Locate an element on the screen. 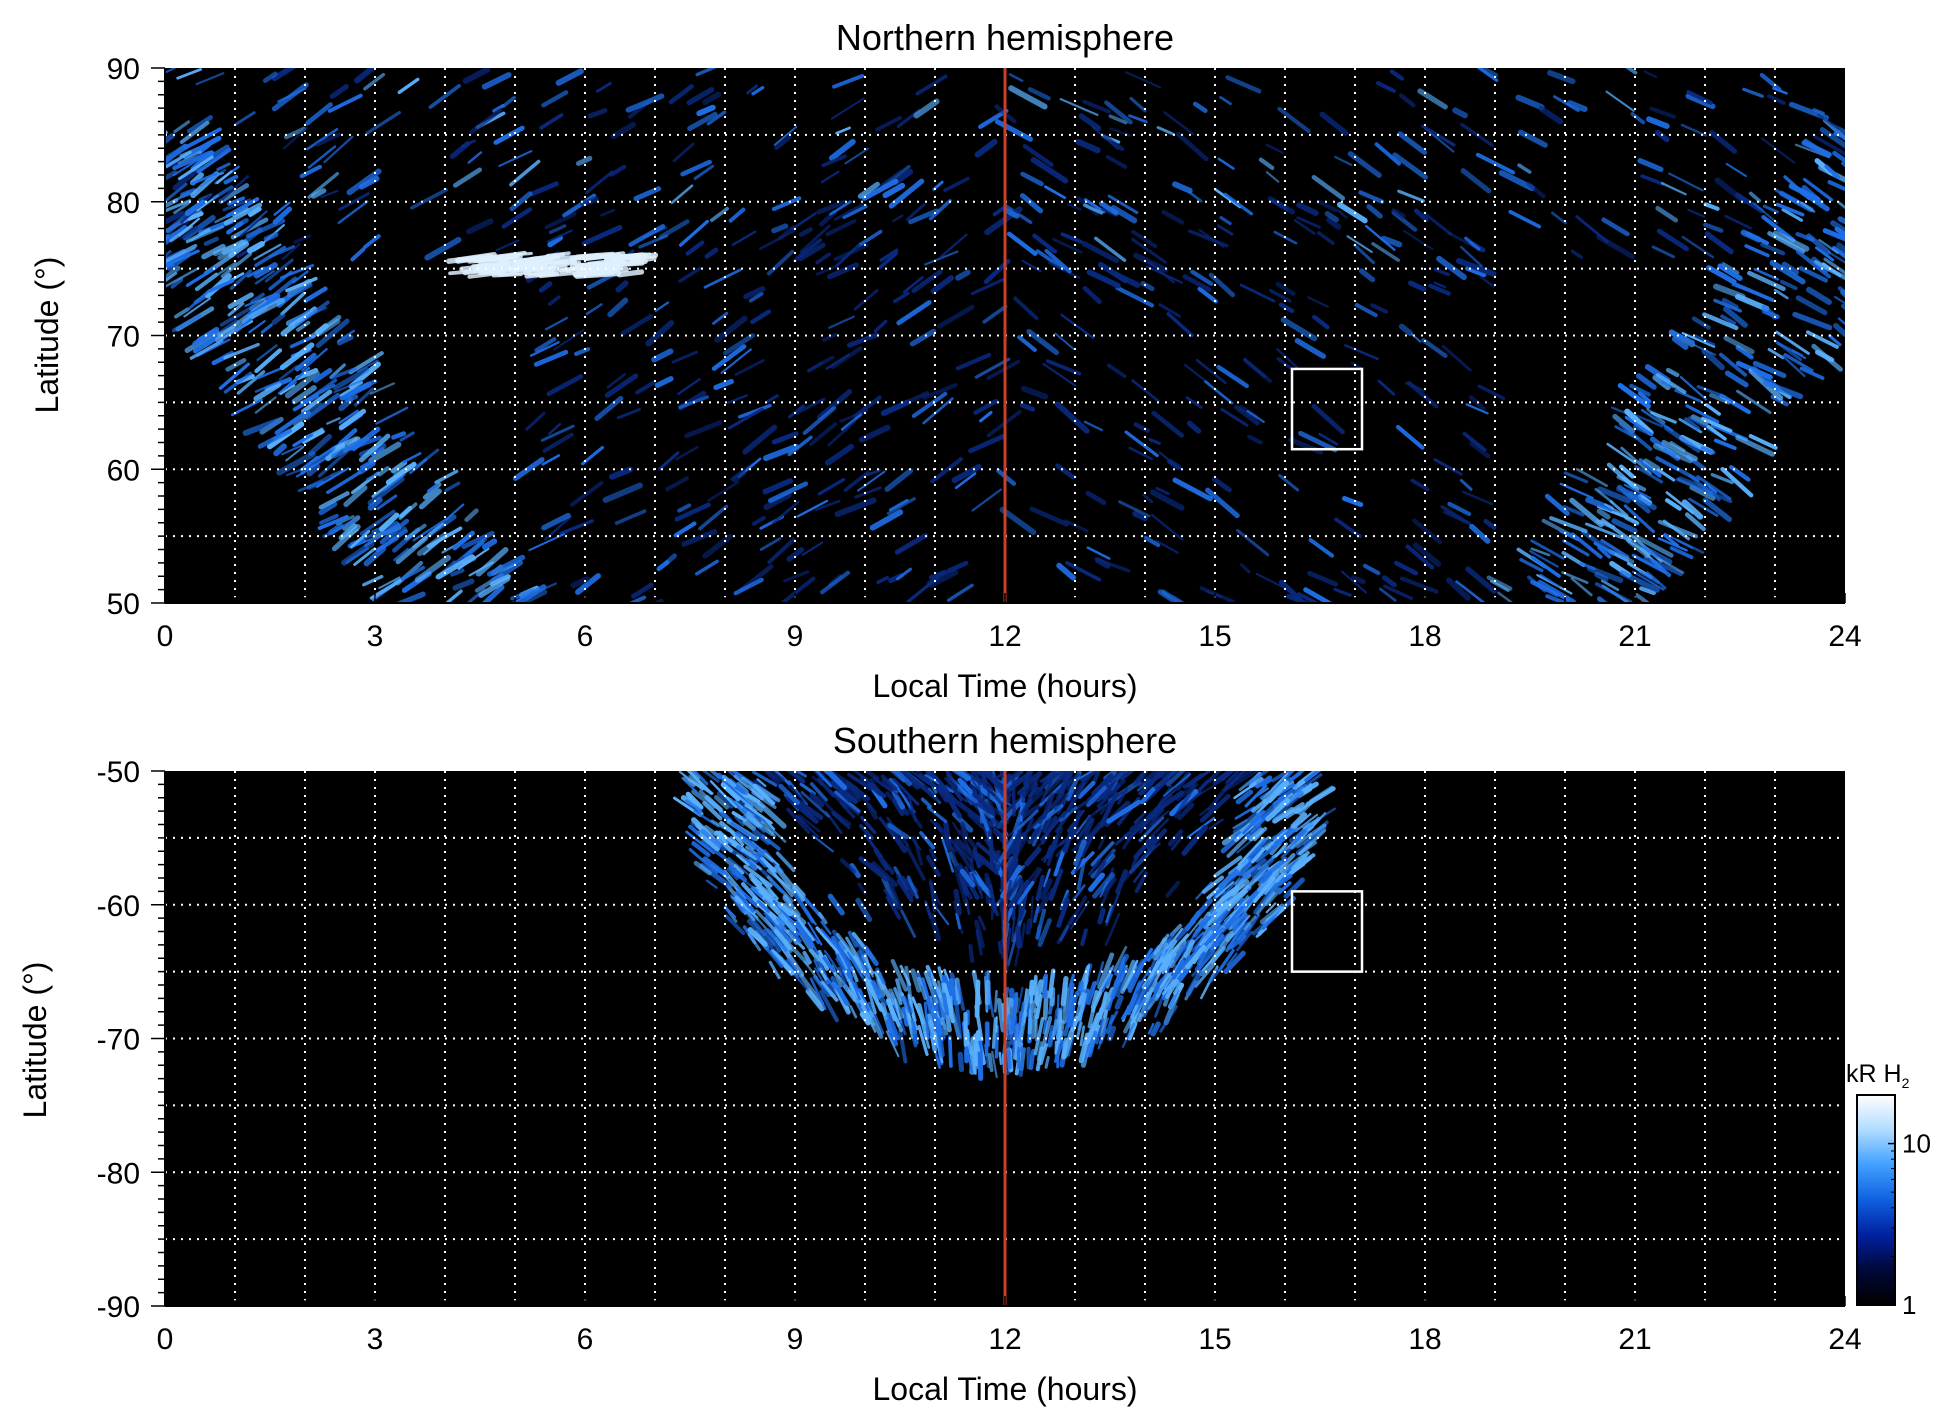 This screenshot has height=1423, width=1950. x-tick-label: 15 is located at coordinates (1214, 636).